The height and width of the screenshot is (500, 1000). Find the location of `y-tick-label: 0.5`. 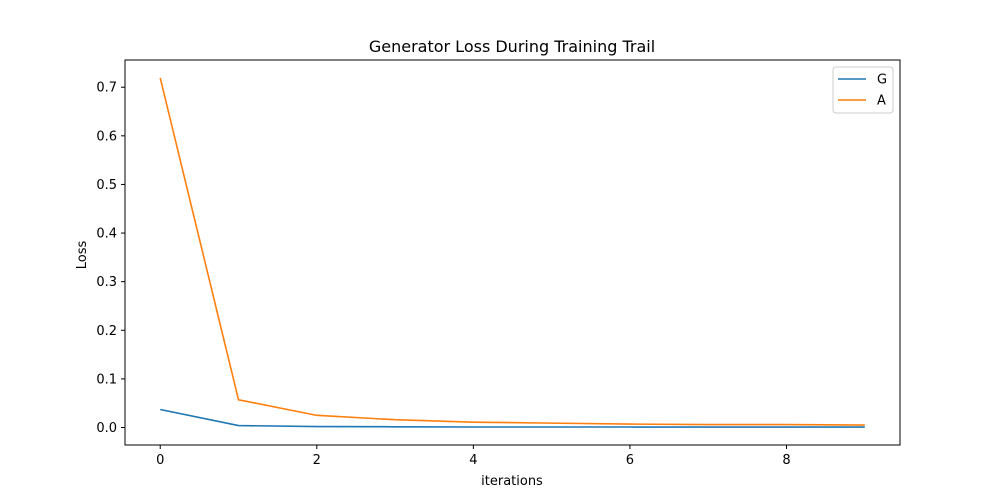

y-tick-label: 0.5 is located at coordinates (106, 185).